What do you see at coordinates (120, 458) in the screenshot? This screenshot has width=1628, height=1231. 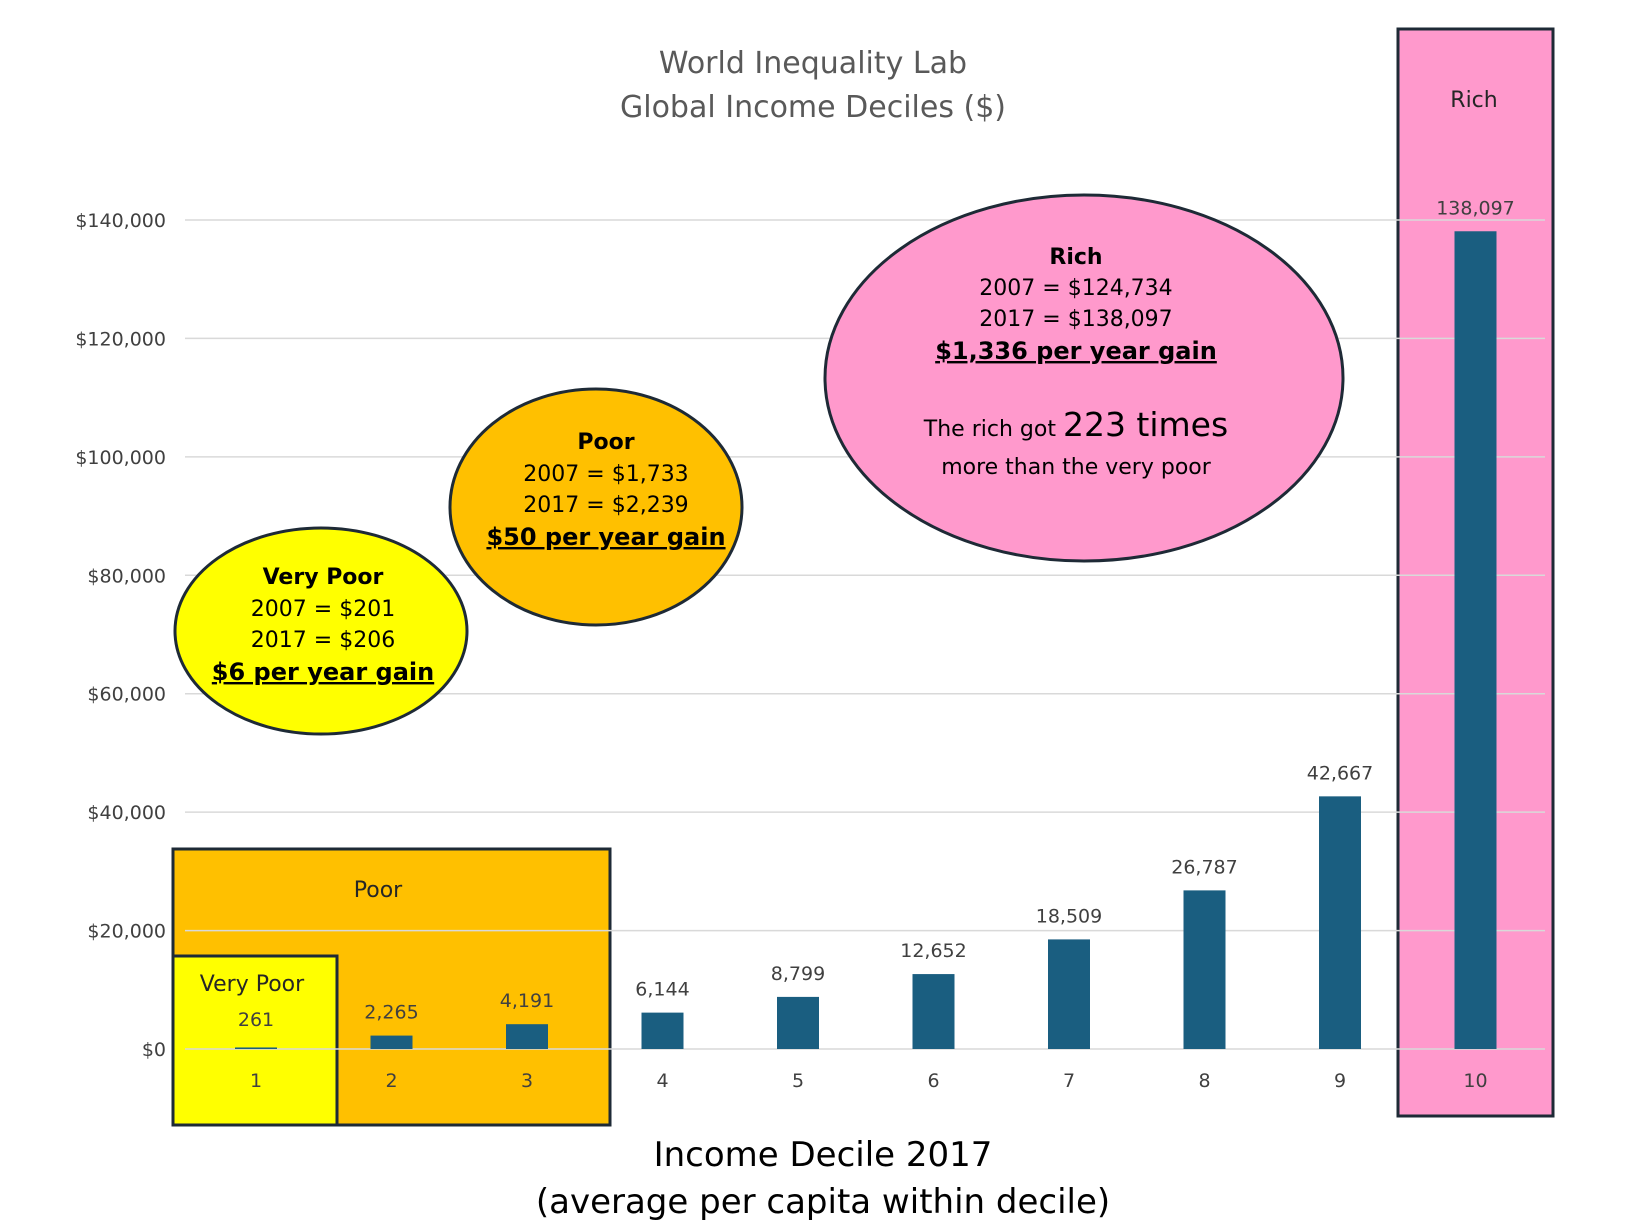 I see `y-tick-label: $100,000` at bounding box center [120, 458].